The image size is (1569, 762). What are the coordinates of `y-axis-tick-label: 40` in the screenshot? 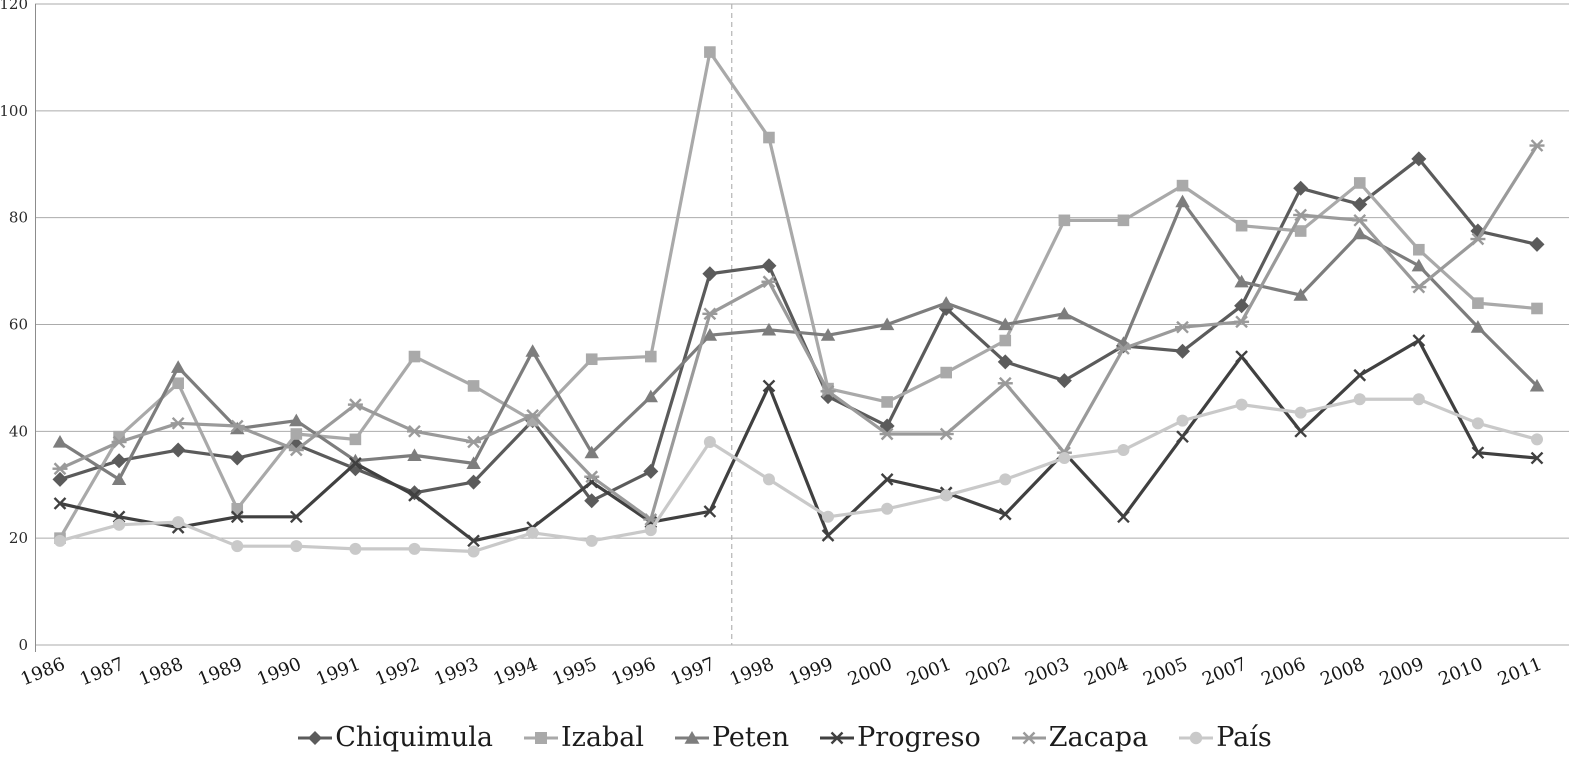 It's located at (18, 431).